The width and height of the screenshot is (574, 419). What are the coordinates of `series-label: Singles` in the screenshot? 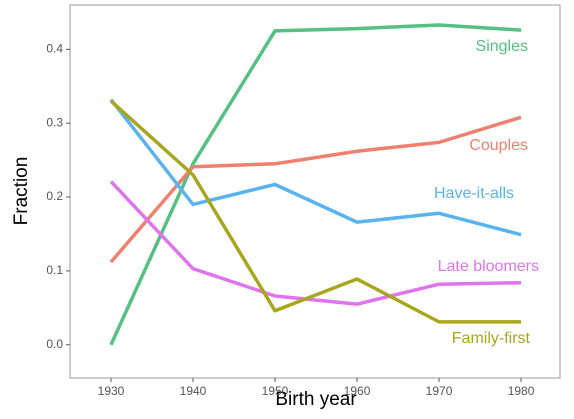 It's located at (502, 46).